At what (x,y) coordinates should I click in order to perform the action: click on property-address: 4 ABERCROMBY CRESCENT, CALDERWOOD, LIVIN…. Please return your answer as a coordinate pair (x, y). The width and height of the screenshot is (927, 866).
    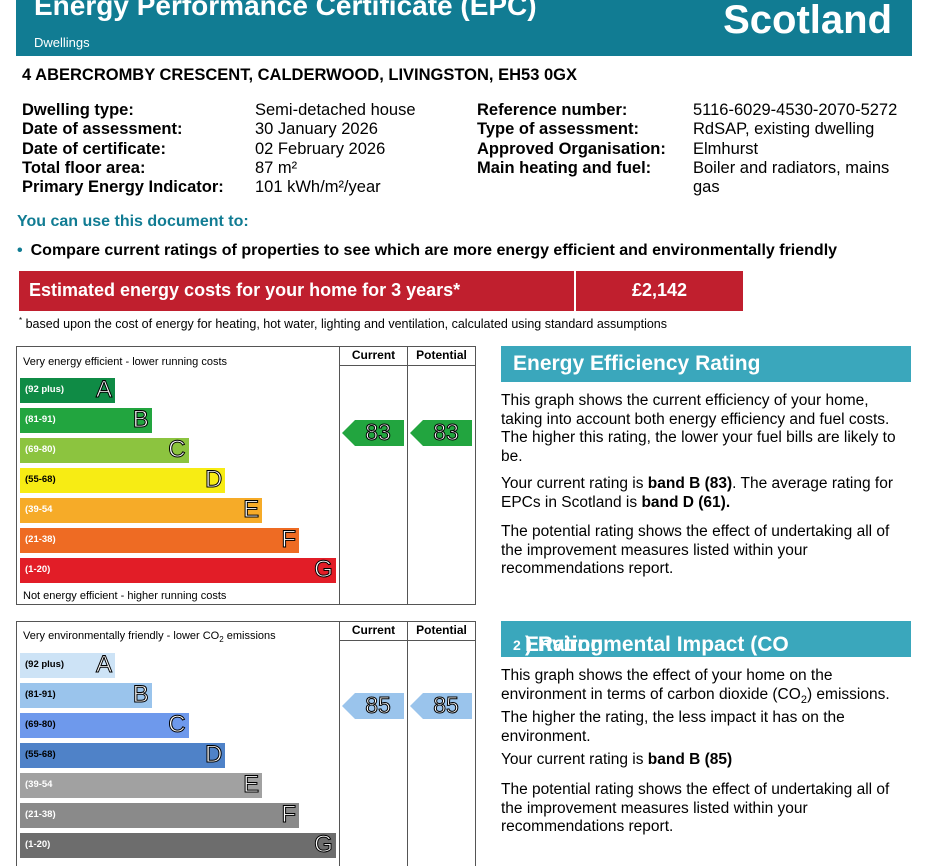
    Looking at the image, I should click on (299, 75).